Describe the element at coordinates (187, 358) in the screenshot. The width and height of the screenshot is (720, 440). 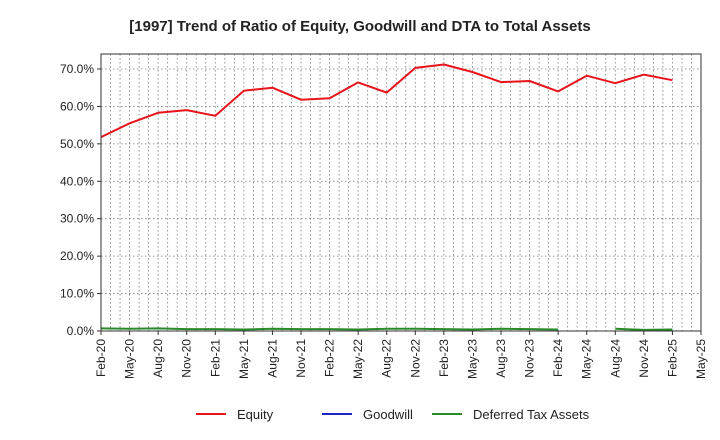
I see `x-tick-label-3: Nov-20` at that location.